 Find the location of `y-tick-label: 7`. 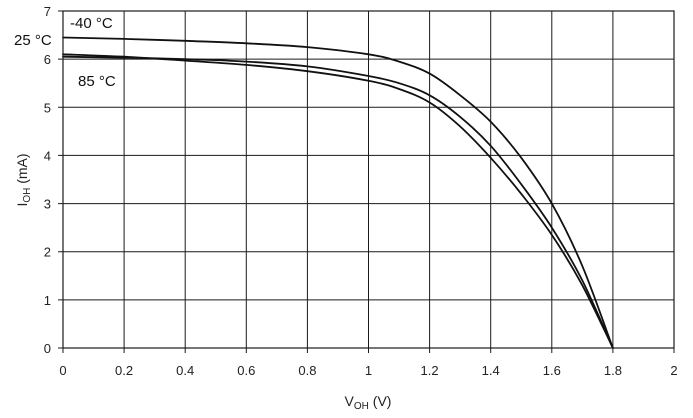

y-tick-label: 7 is located at coordinates (47, 11).